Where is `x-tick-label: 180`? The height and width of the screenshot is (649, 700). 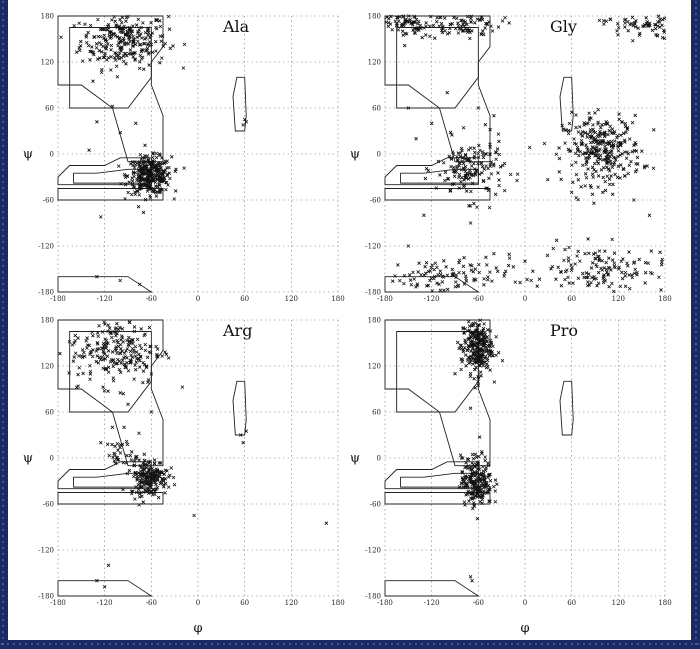 x-tick-label: 180 is located at coordinates (337, 299).